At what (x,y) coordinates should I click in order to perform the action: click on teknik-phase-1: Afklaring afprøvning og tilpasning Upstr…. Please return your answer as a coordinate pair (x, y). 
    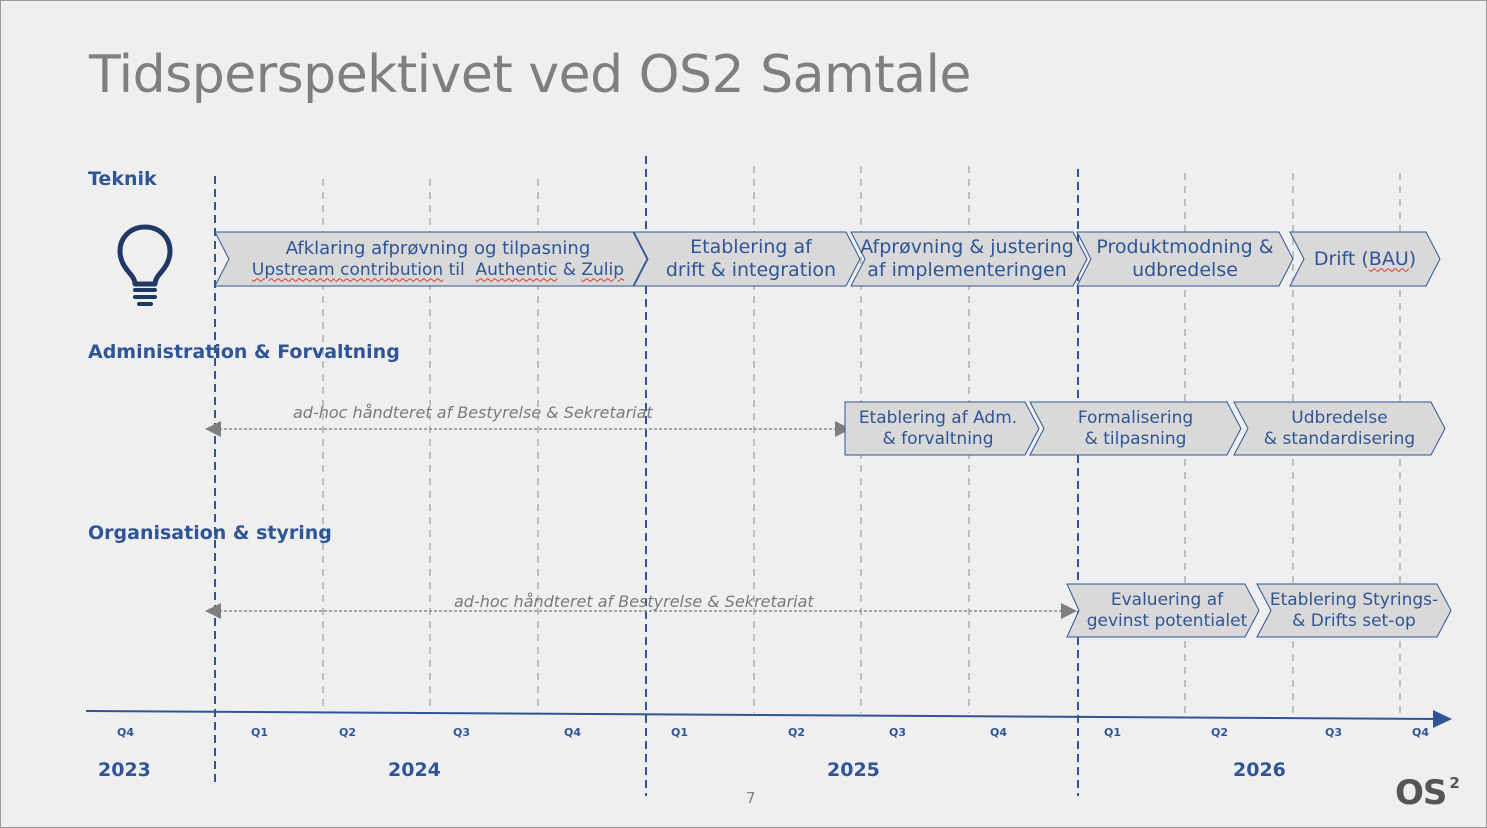
    Looking at the image, I should click on (431, 259).